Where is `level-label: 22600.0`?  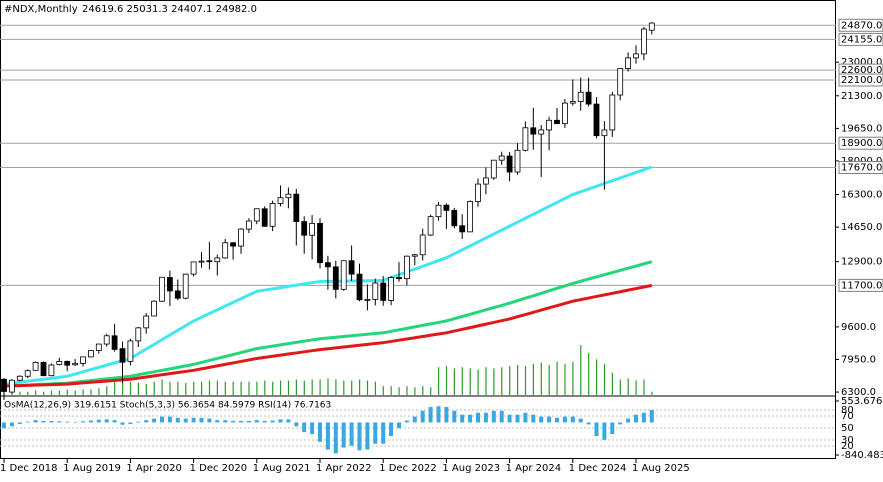
level-label: 22600.0 is located at coordinates (861, 70).